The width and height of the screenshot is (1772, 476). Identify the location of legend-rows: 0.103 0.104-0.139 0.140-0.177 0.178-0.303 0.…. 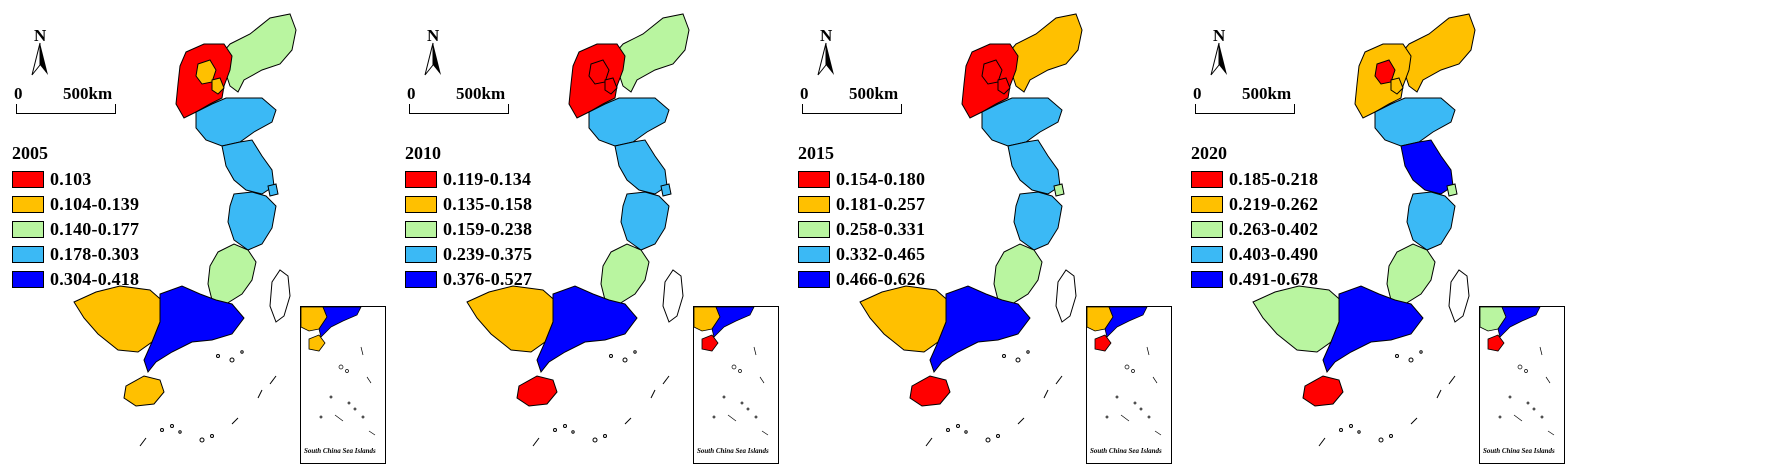
(75, 229).